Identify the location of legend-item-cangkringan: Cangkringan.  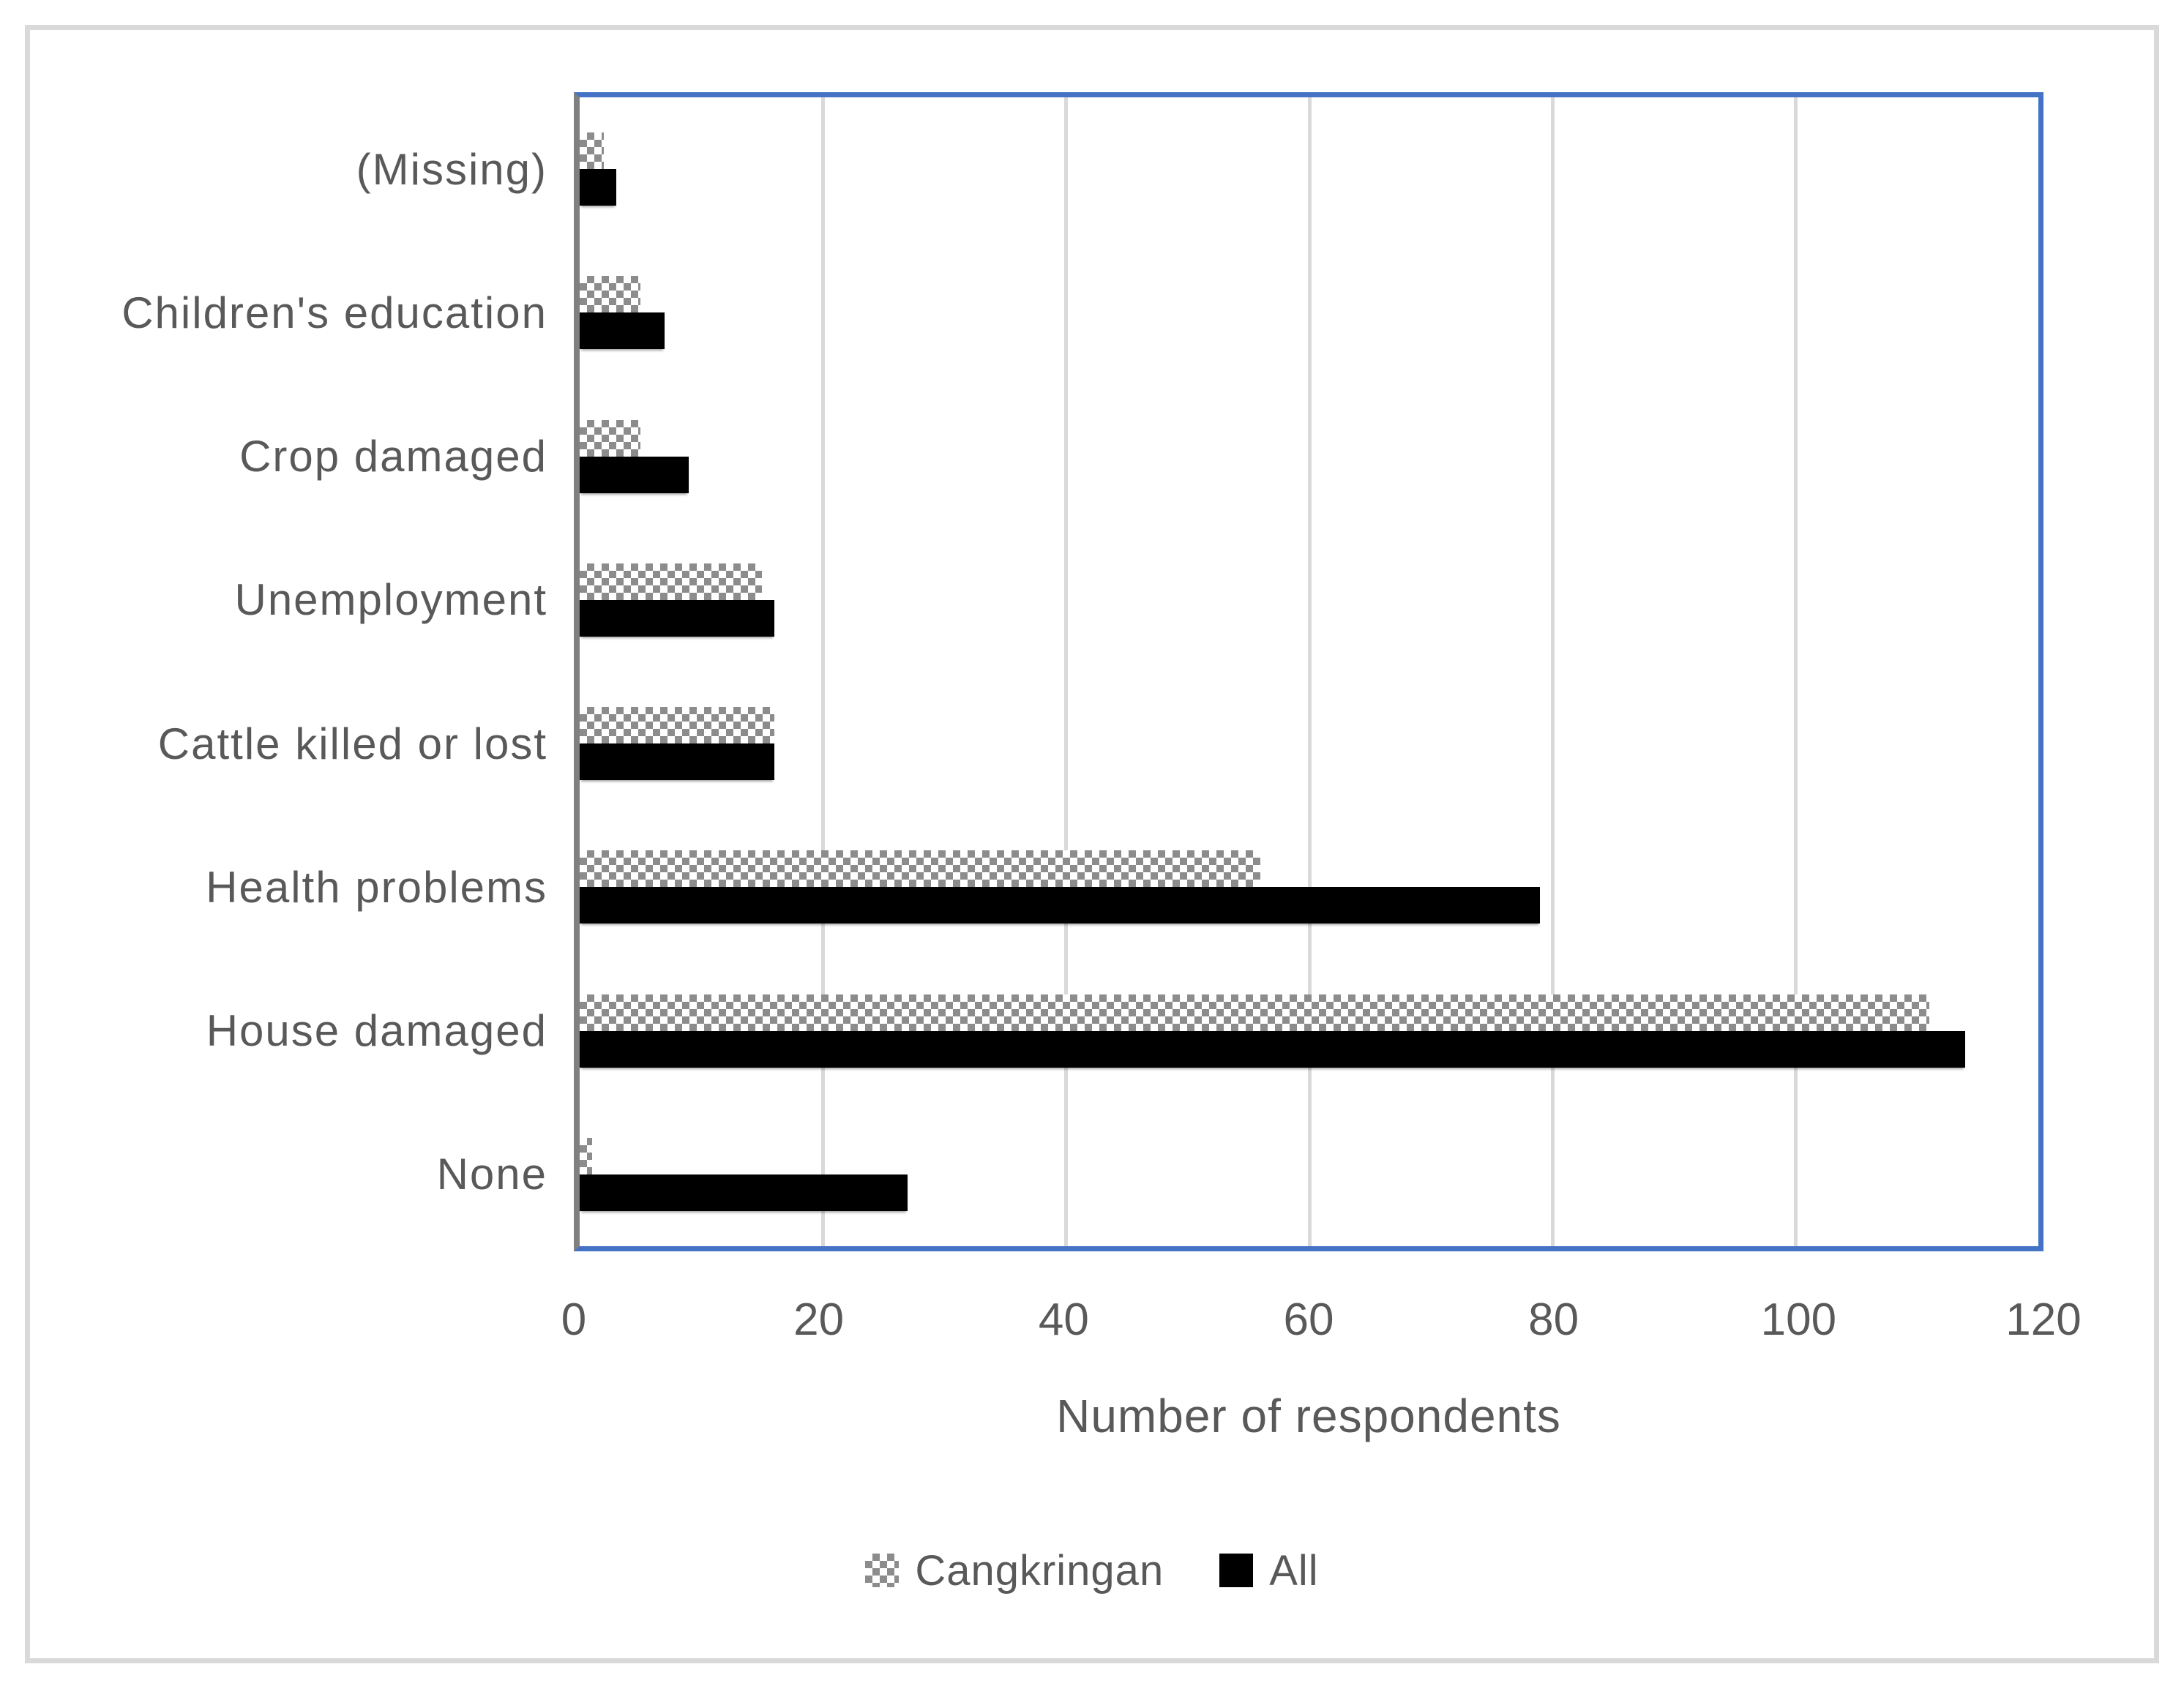
(1014, 1571).